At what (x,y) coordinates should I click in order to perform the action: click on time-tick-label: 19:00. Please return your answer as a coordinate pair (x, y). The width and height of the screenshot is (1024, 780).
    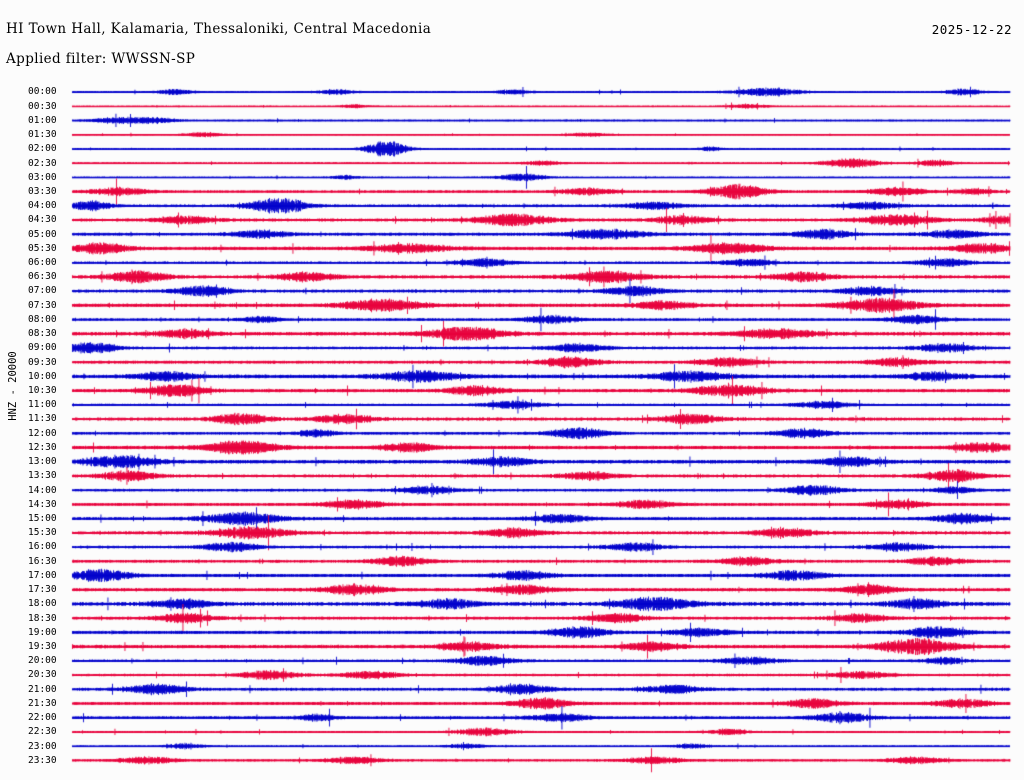
    Looking at the image, I should click on (42, 632).